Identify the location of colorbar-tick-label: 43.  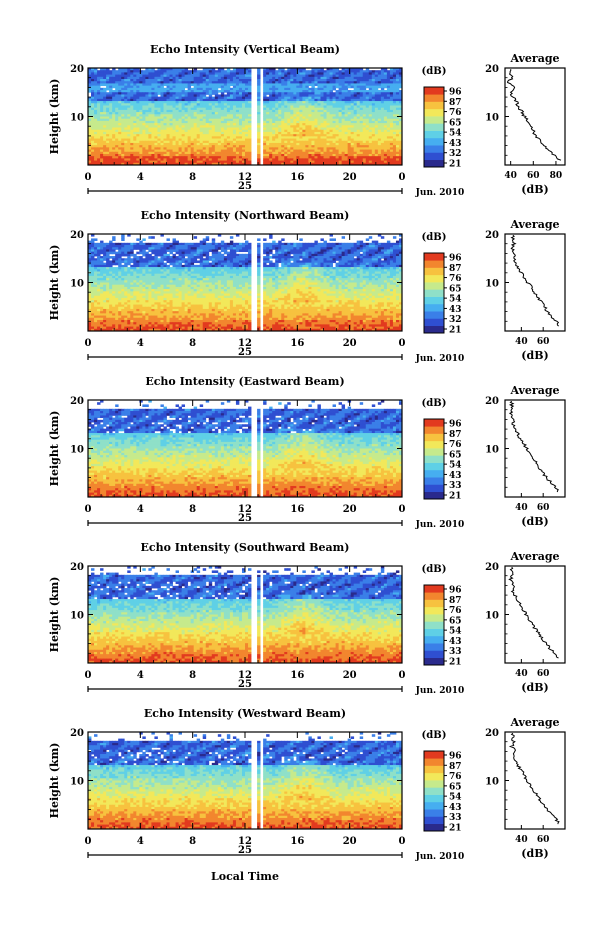
(455, 144).